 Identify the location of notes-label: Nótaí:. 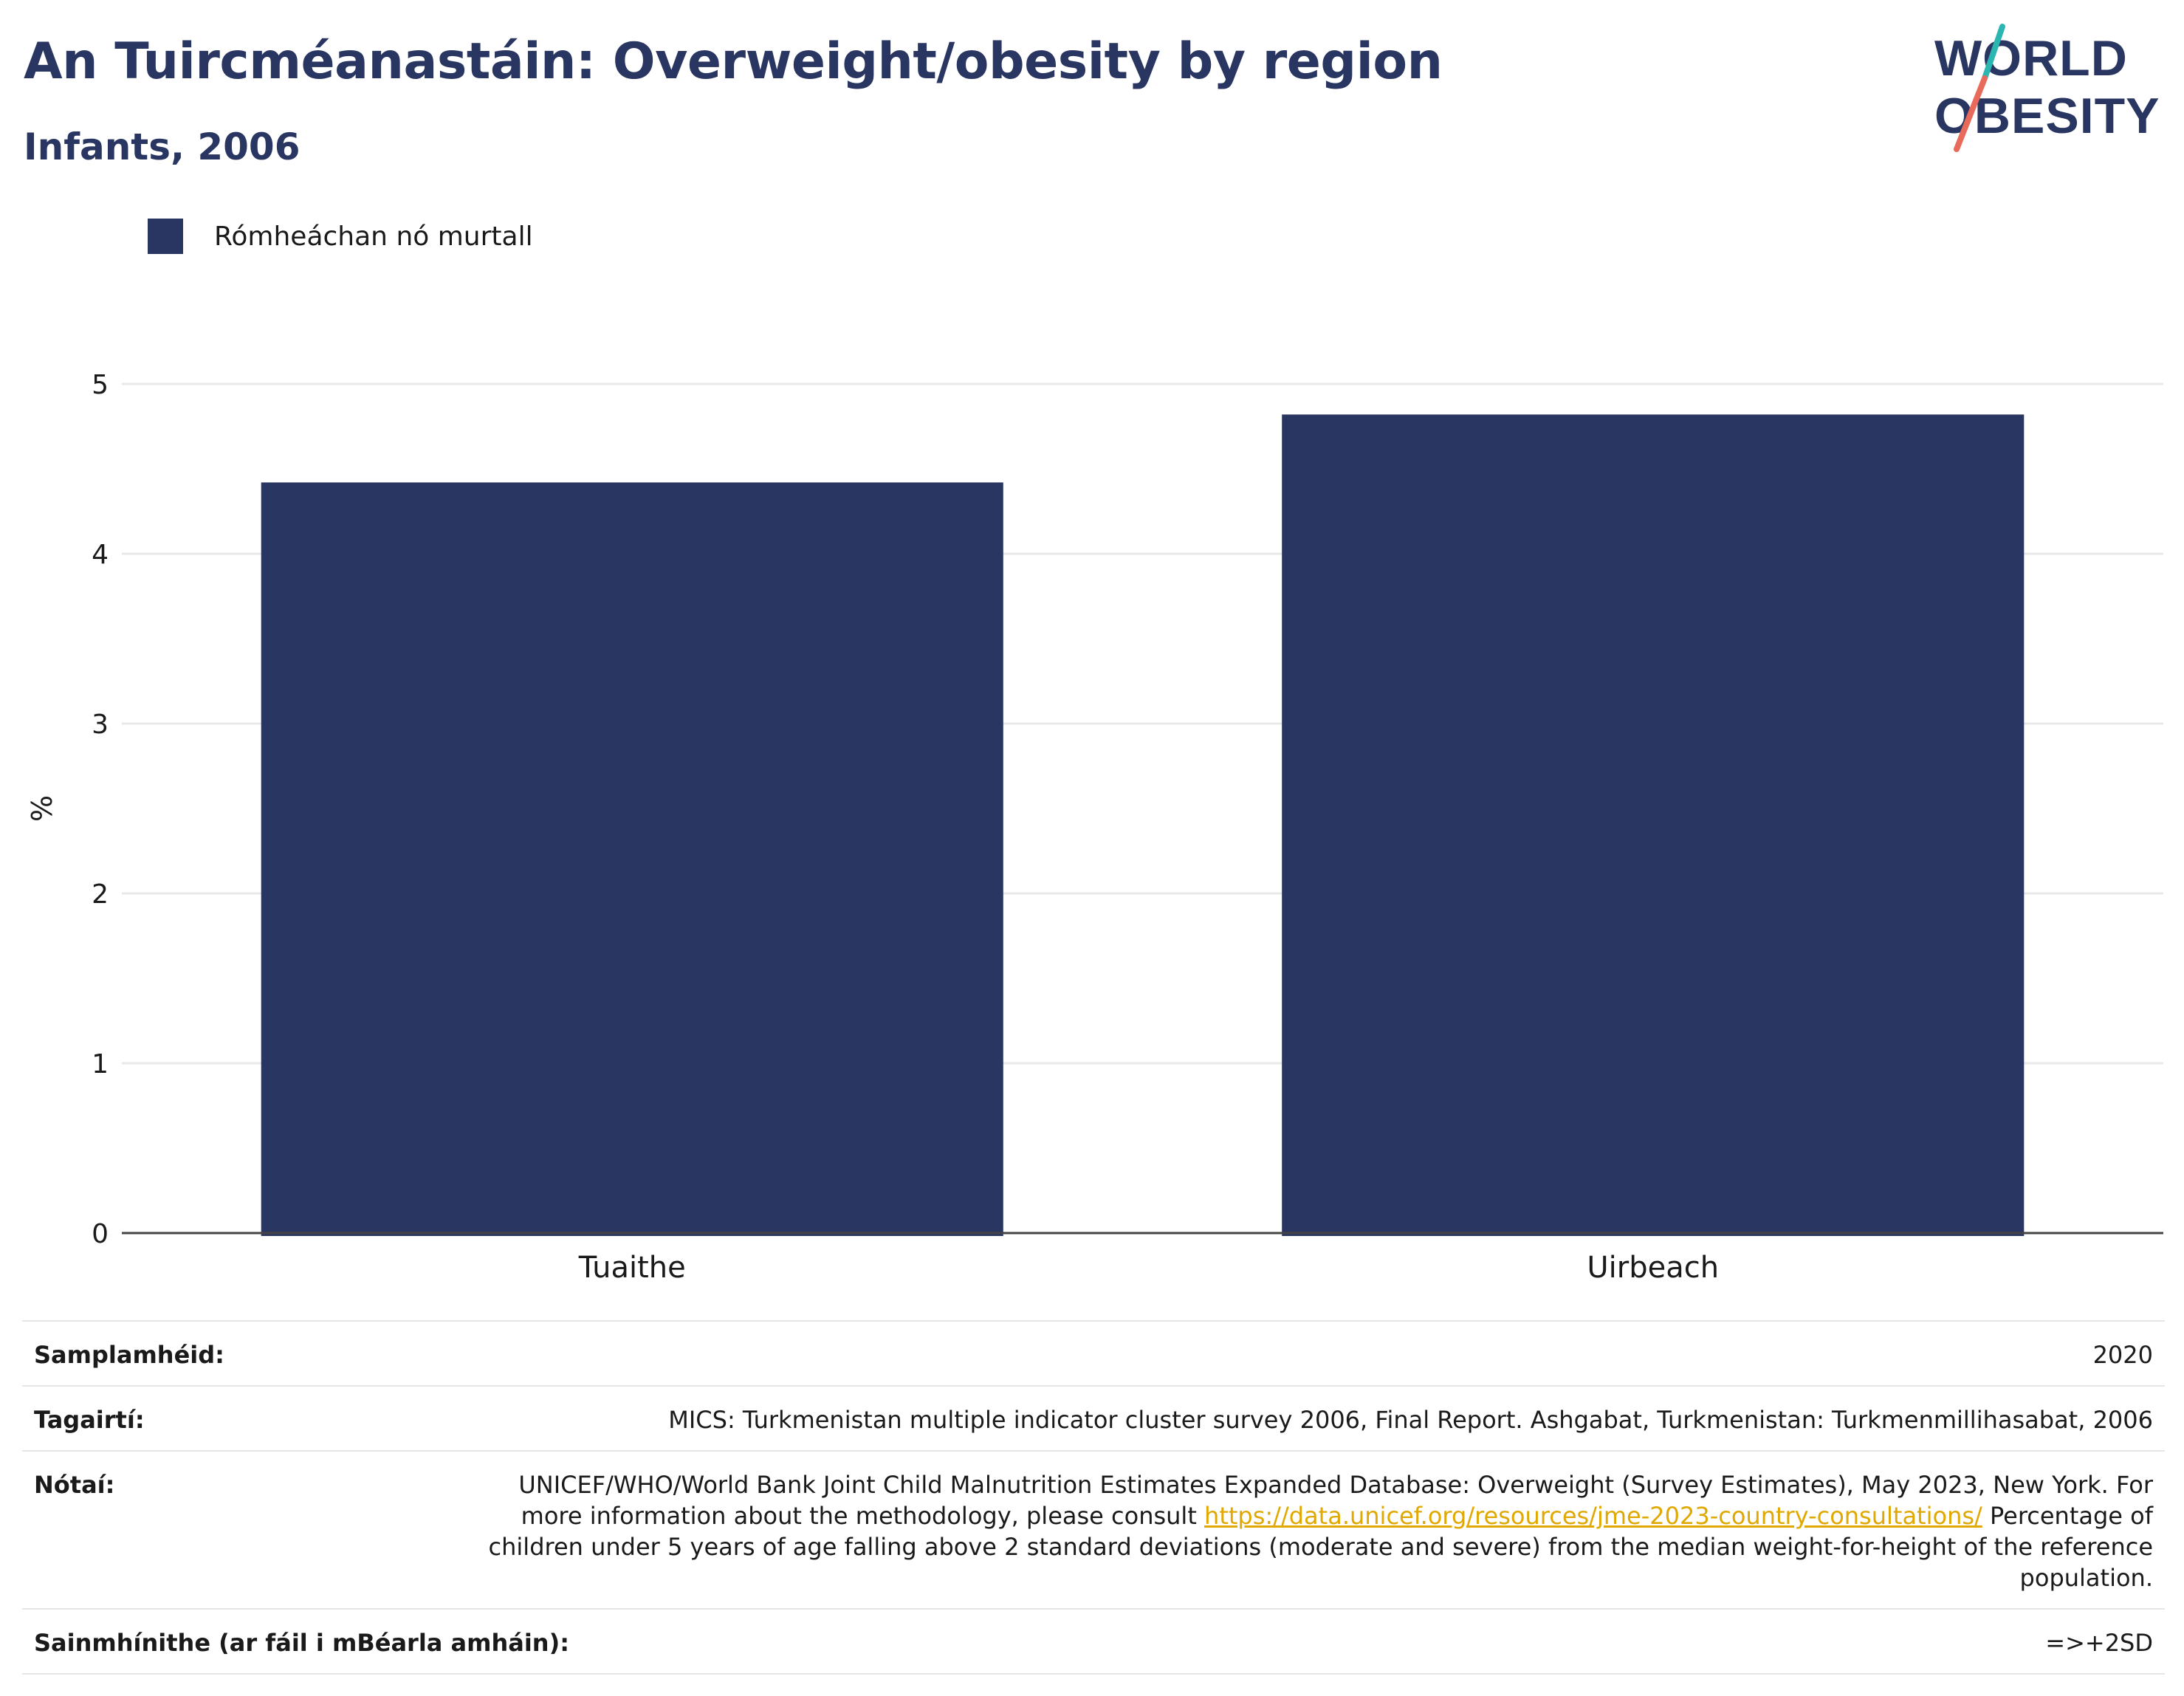
(75, 1485).